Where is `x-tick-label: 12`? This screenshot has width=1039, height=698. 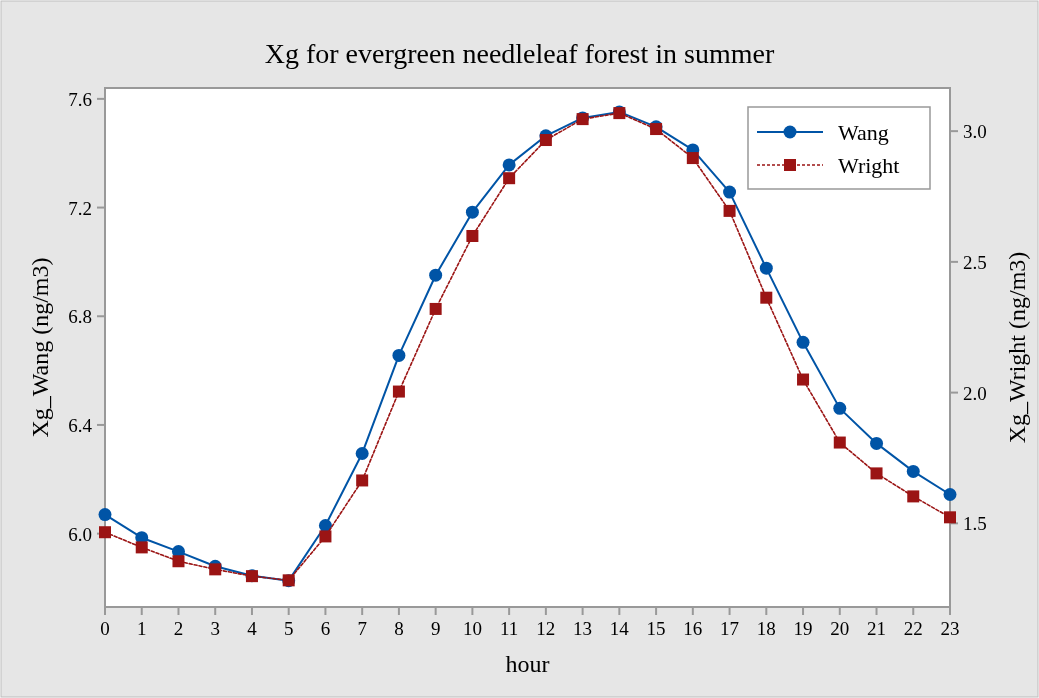 x-tick-label: 12 is located at coordinates (546, 628).